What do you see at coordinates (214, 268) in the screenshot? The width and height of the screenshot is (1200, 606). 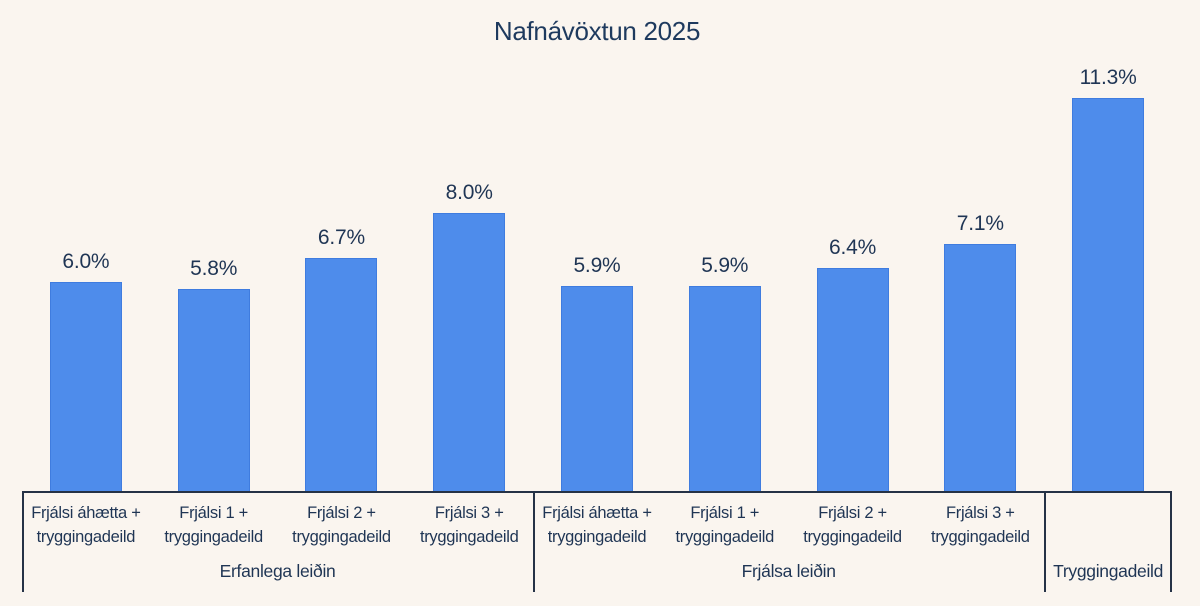 I see `bar-value-label: 5.8%` at bounding box center [214, 268].